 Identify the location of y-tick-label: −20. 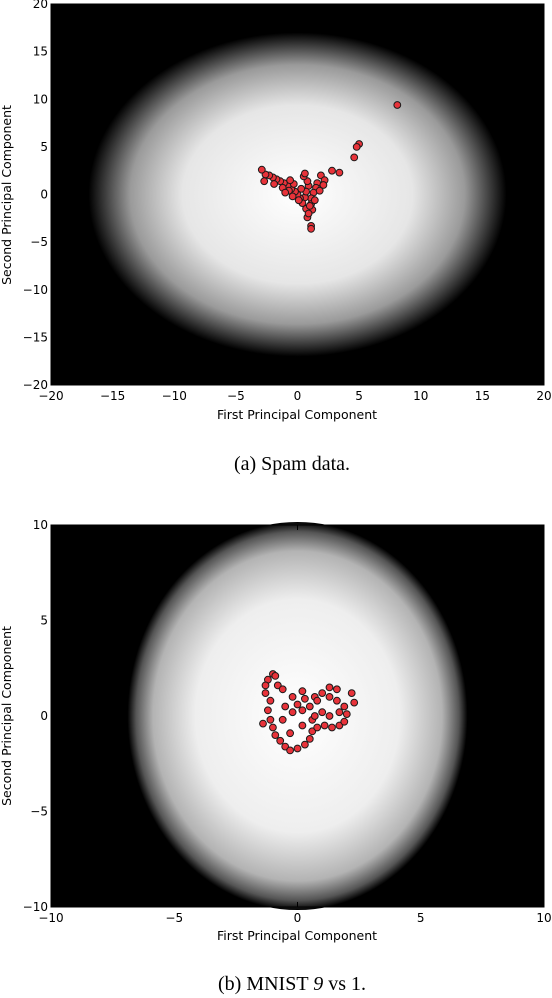
(35, 385).